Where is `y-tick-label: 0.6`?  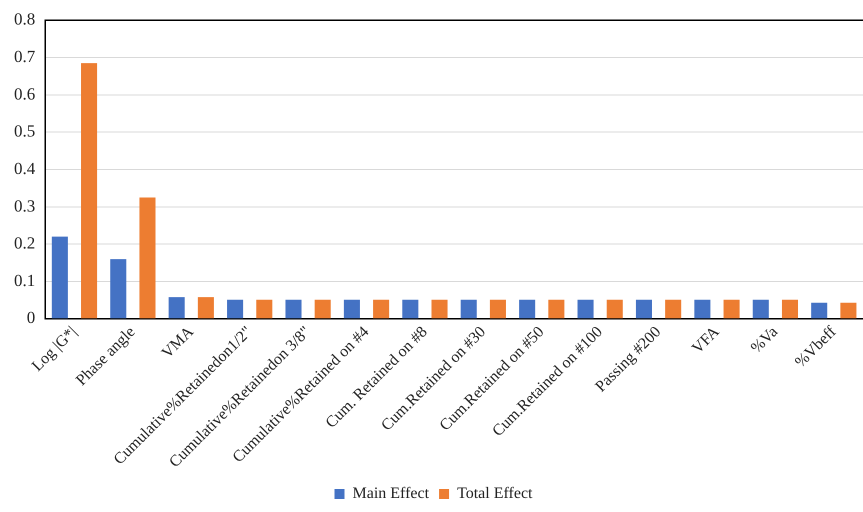 y-tick-label: 0.6 is located at coordinates (25, 94).